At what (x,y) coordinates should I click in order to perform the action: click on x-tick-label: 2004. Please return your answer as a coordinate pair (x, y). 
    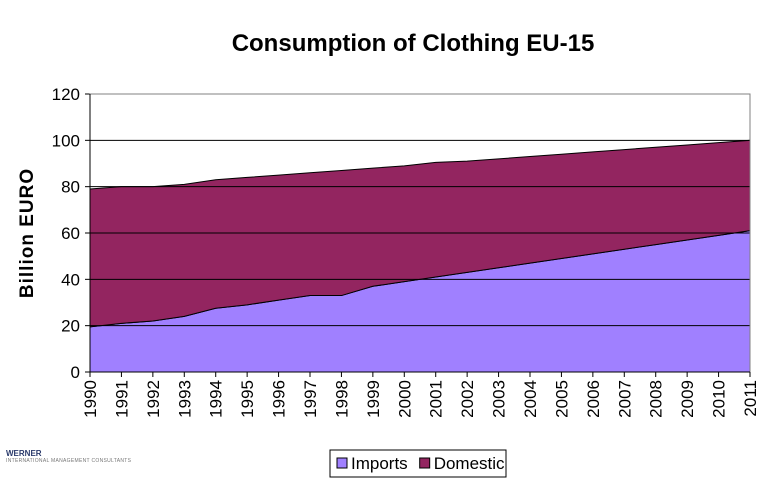
    Looking at the image, I should click on (530, 399).